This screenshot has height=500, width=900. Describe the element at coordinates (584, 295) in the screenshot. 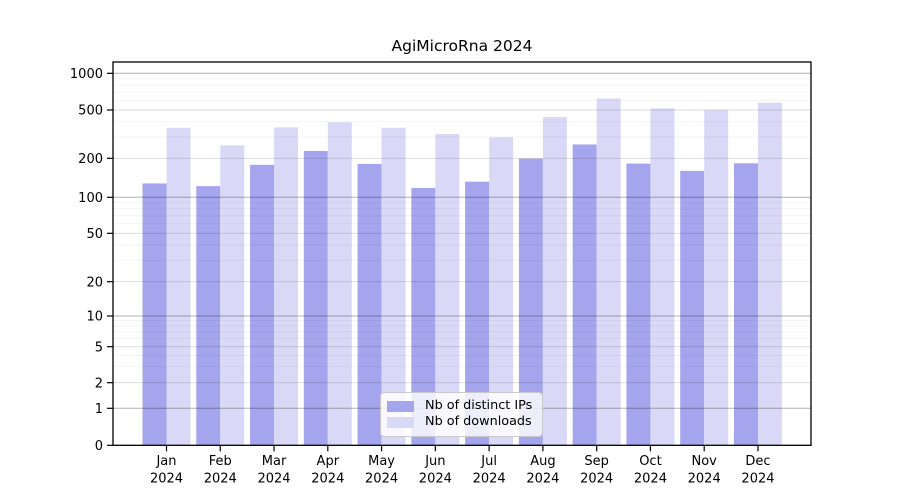

I see `bar-distinct-ips-sep` at that location.